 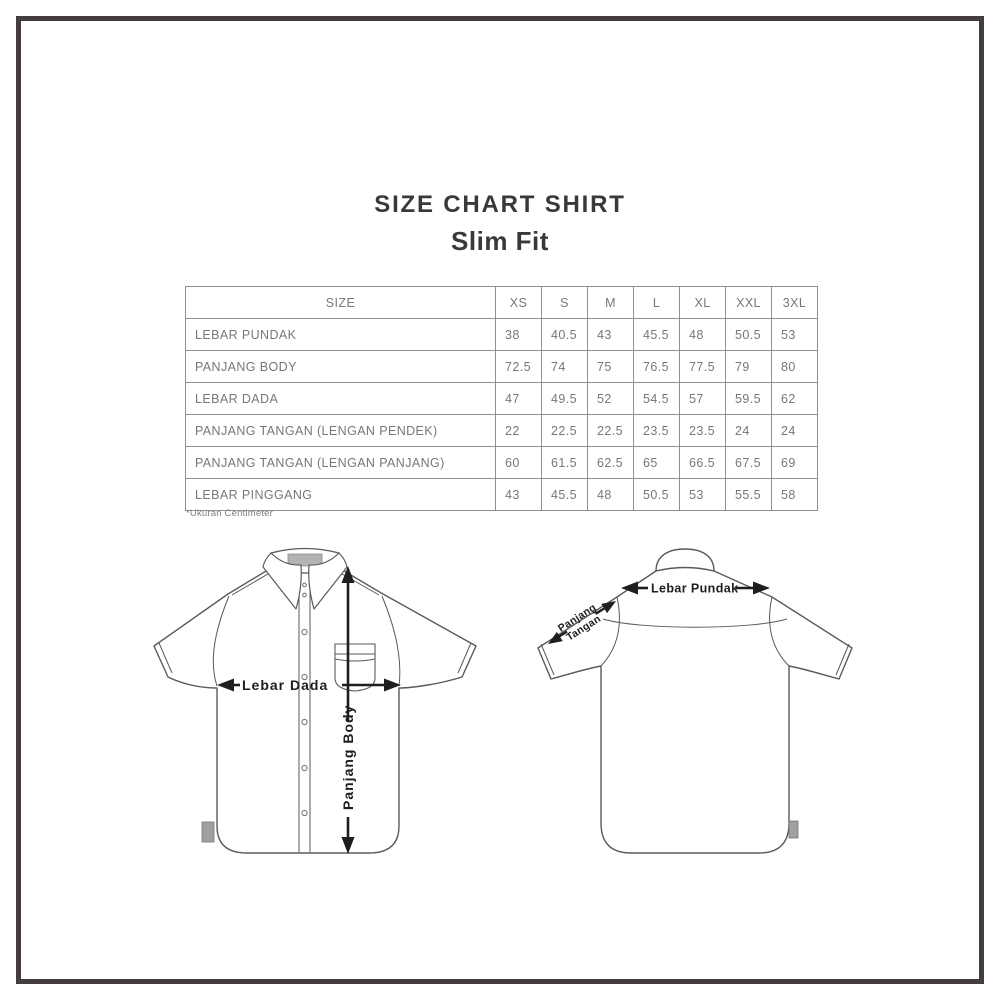 What do you see at coordinates (518, 430) in the screenshot?
I see `value-cell: 22` at bounding box center [518, 430].